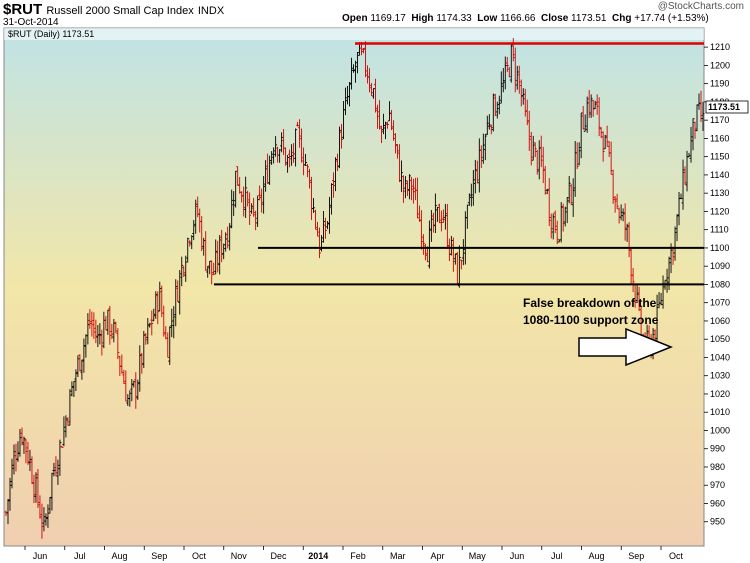 This screenshot has width=750, height=563. Describe the element at coordinates (80, 556) in the screenshot. I see `x-tick-label: Jul` at that location.